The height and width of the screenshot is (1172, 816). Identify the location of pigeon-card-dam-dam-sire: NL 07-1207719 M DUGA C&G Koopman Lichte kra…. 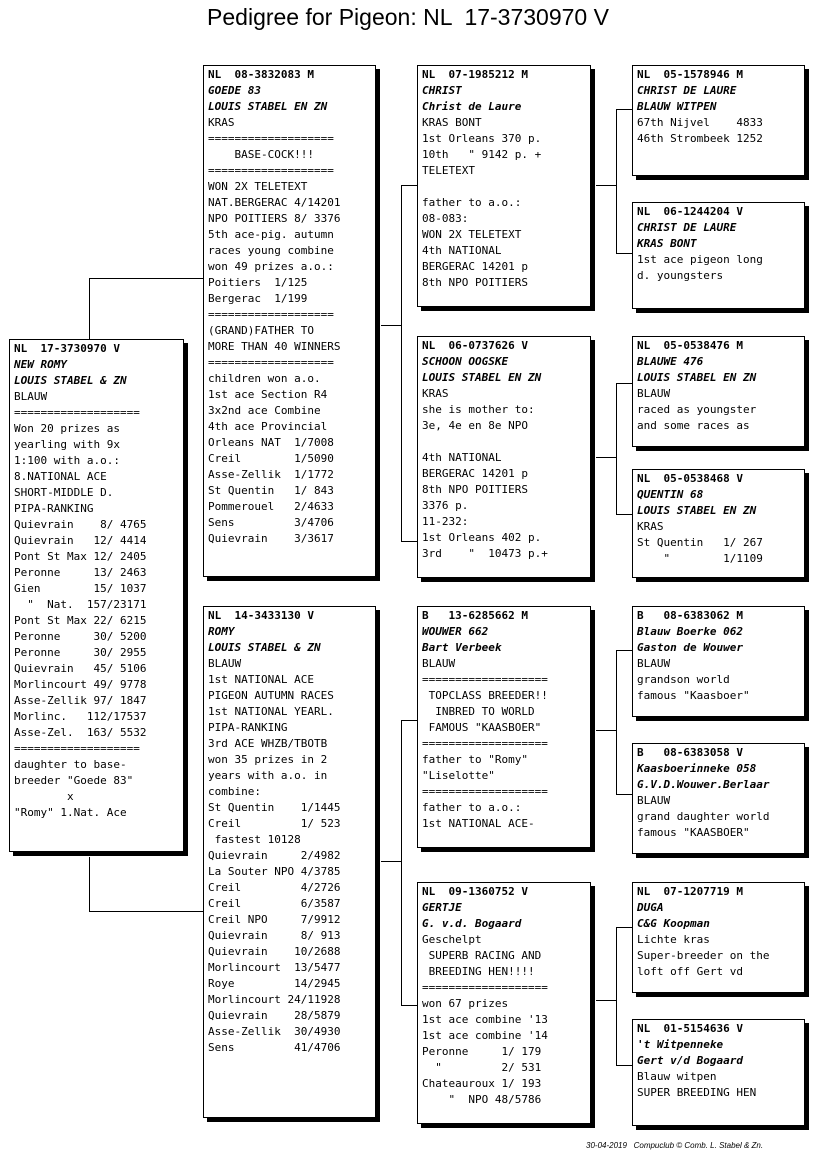
(718, 937).